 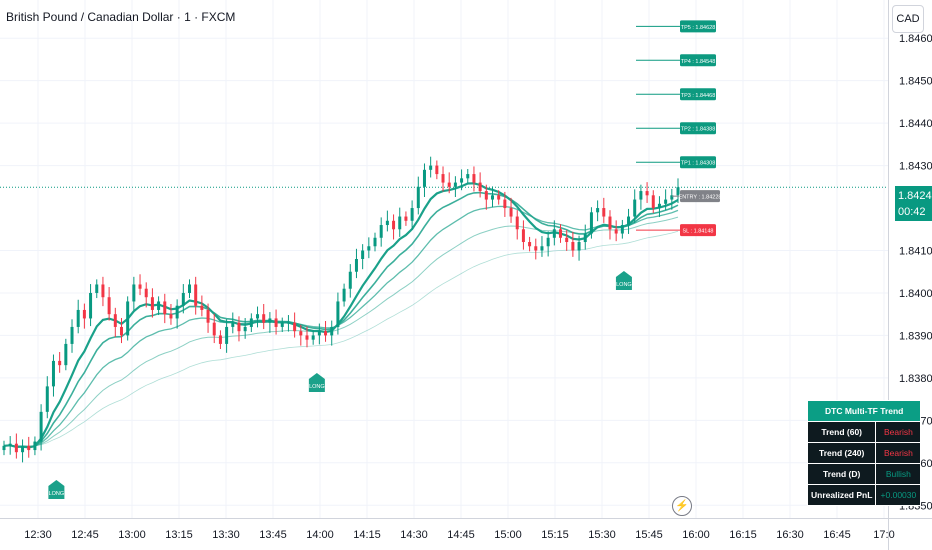 I want to click on x-tick-label: 16:45, so click(x=837, y=535).